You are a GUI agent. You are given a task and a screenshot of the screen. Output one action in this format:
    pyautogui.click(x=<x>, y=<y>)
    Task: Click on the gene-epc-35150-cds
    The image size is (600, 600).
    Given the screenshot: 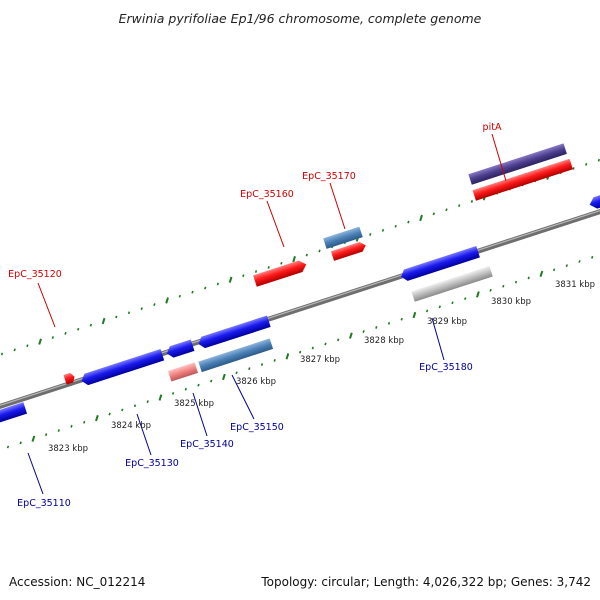 What is the action you would take?
    pyautogui.click(x=234, y=332)
    